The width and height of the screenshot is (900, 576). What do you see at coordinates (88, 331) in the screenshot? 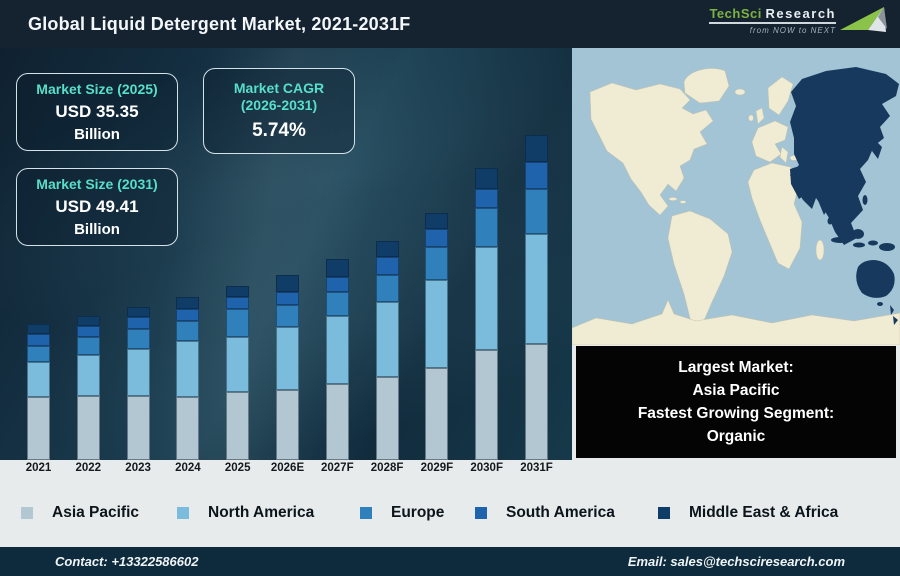
I see `bar-segment-south-america-2022` at bounding box center [88, 331].